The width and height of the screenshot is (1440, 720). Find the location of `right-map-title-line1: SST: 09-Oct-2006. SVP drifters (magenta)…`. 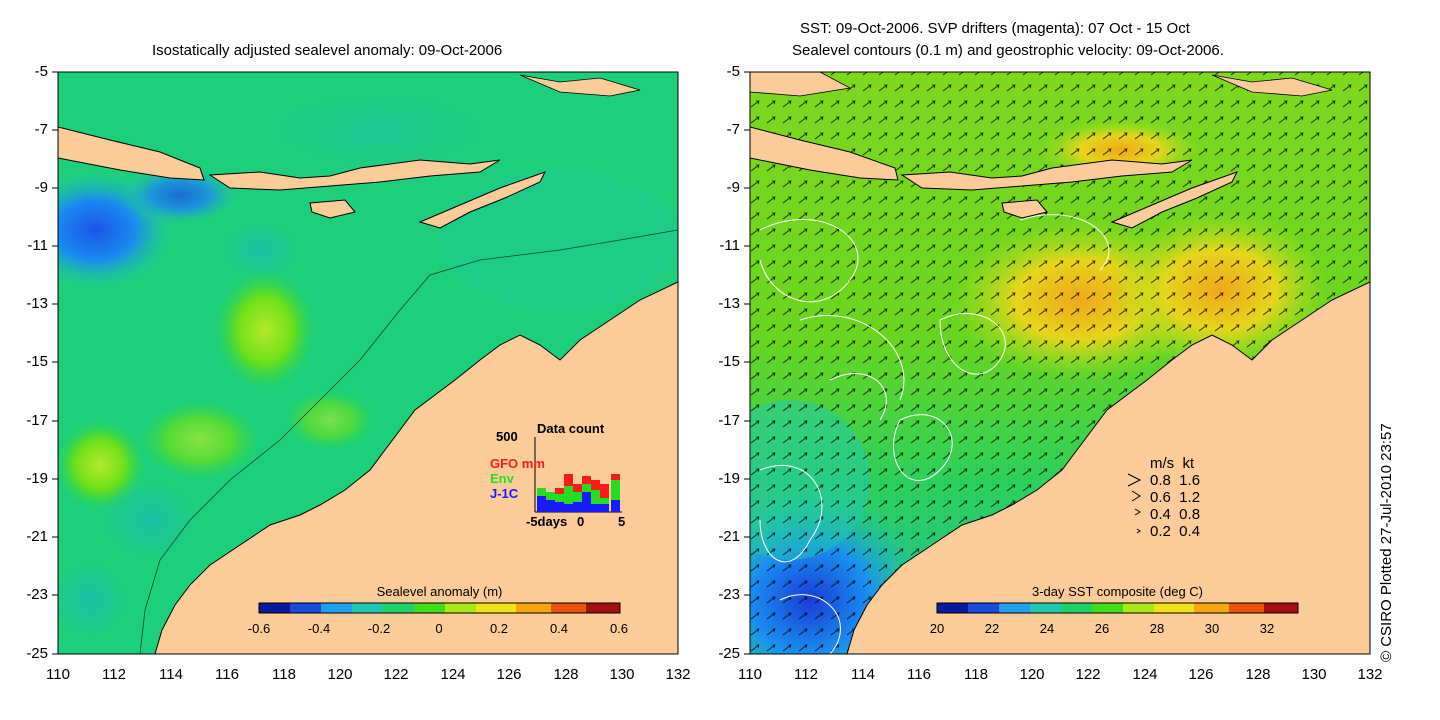

right-map-title-line1: SST: 09-Oct-2006. SVP drifters (magenta)… is located at coordinates (995, 28).